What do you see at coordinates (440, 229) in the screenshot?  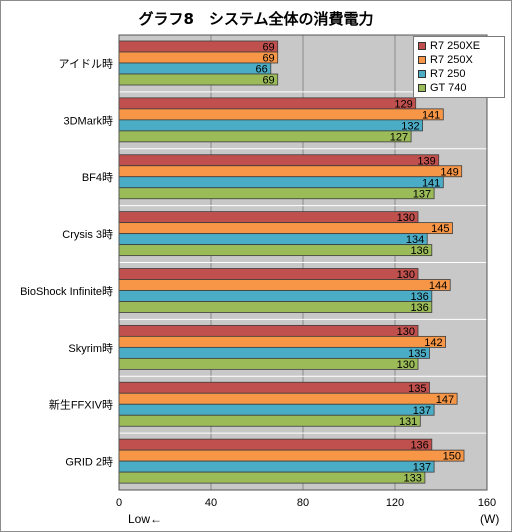 I see `data-label: 145` at bounding box center [440, 229].